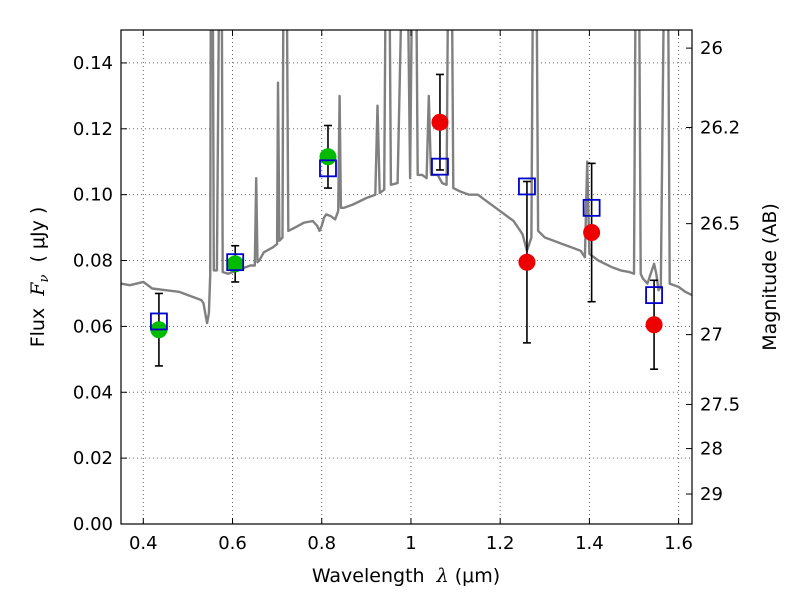  I want to click on right-tick-label: 27, so click(711, 335).